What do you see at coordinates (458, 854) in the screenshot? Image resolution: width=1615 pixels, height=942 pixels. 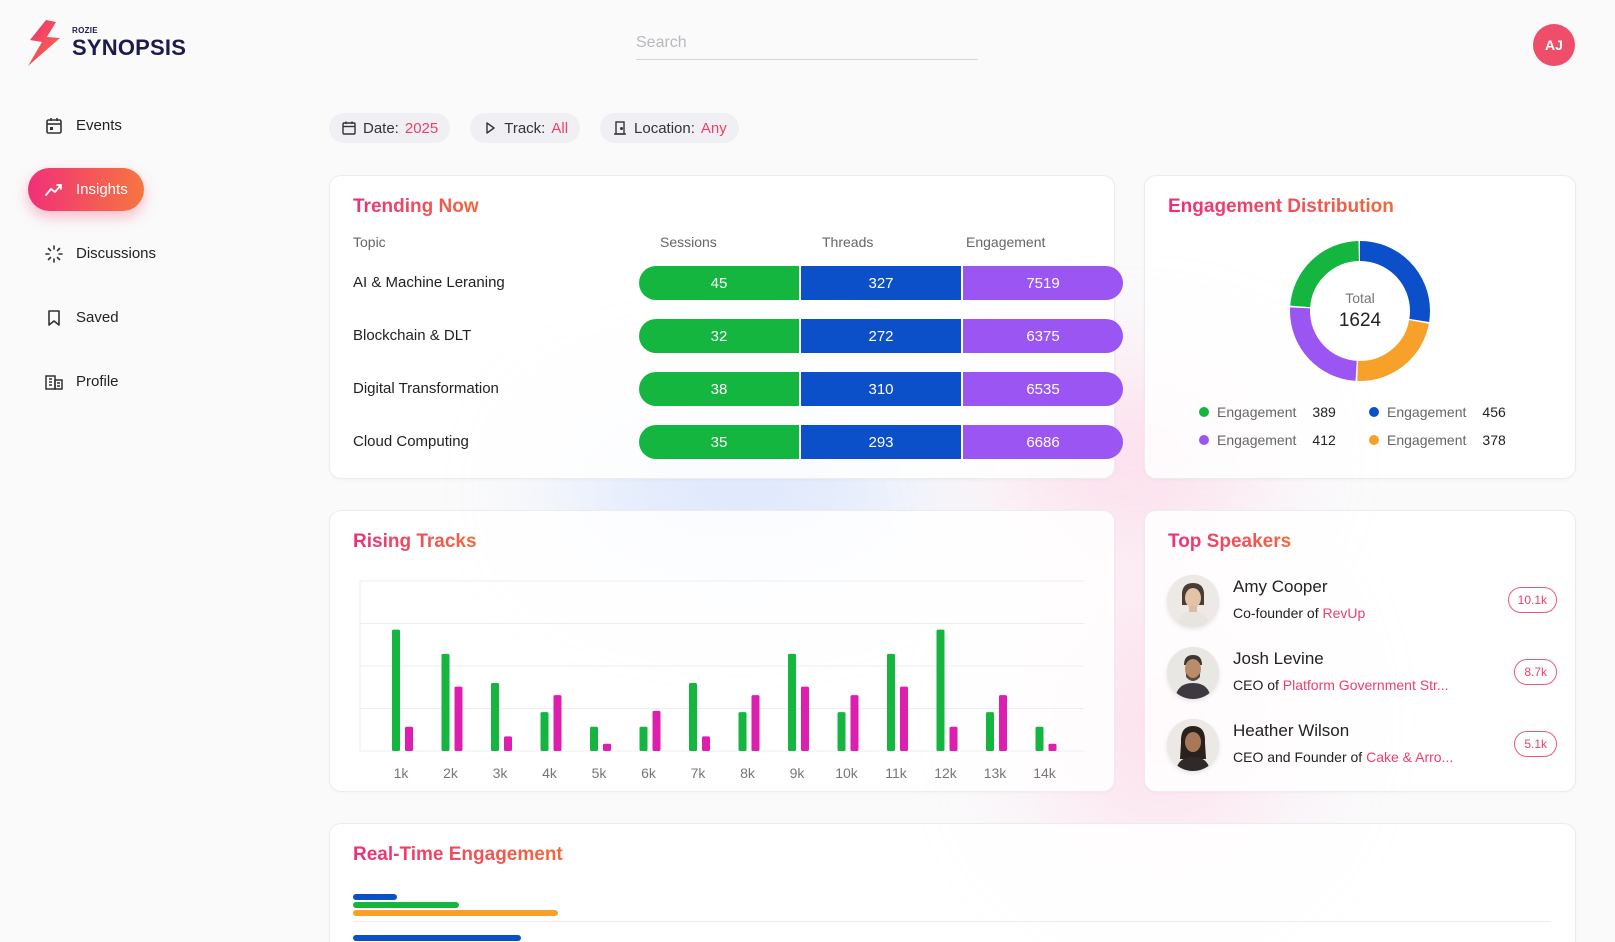 I see `card-title: Real-Time Engagement` at bounding box center [458, 854].